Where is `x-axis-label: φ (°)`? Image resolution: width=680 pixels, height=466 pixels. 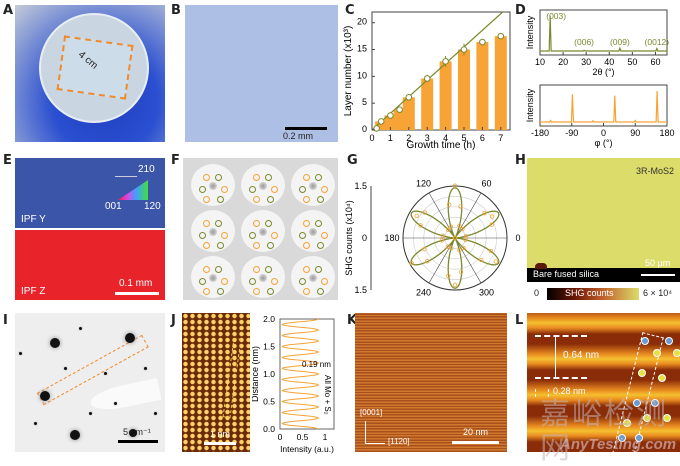 x-axis-label: φ (°) is located at coordinates (604, 143).